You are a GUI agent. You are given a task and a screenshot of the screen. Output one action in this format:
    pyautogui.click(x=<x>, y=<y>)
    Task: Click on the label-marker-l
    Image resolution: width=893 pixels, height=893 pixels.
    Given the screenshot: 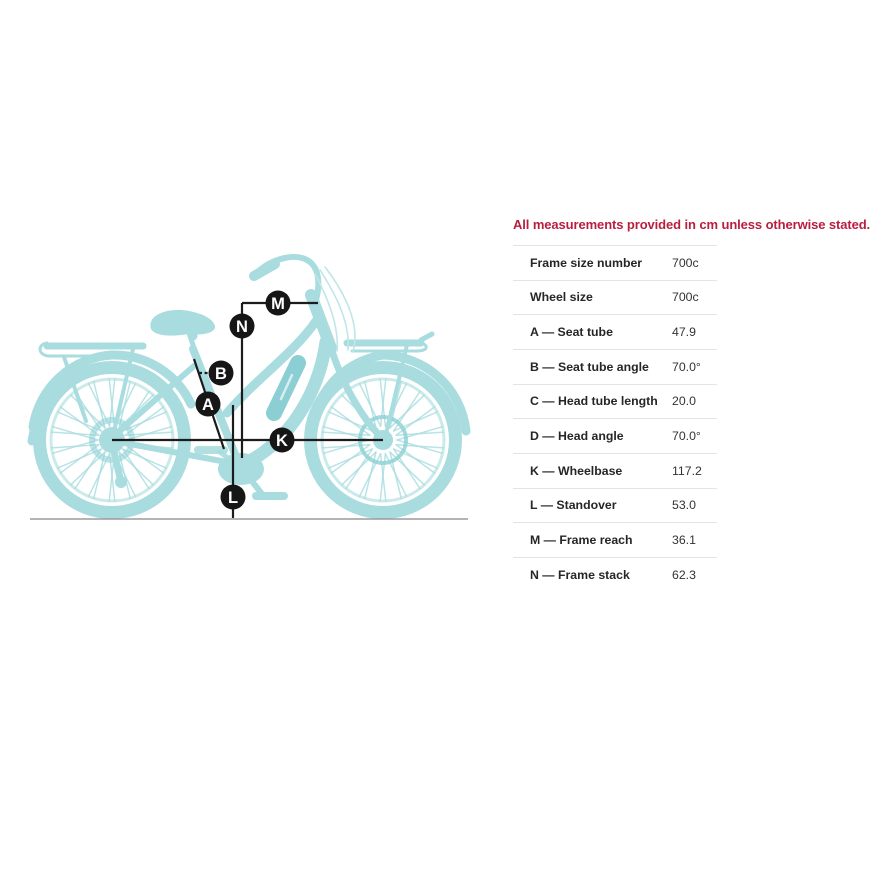 What is the action you would take?
    pyautogui.click(x=233, y=497)
    